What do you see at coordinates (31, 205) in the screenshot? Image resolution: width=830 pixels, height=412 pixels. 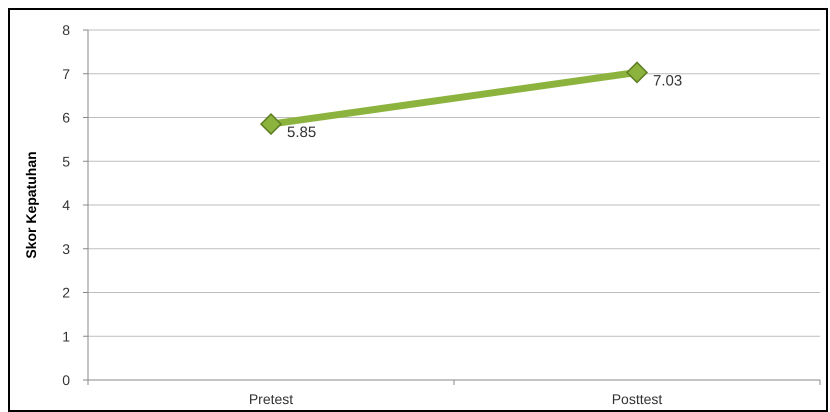 I see `y-axis-title: Skor Kepatuhan` at bounding box center [31, 205].